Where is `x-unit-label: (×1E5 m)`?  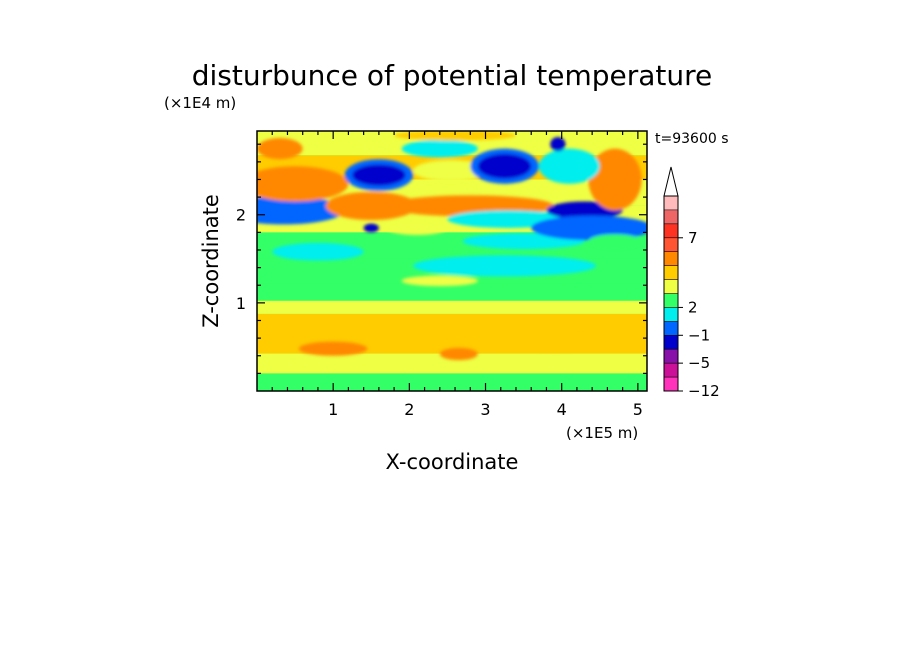 x-unit-label: (×1E5 m) is located at coordinates (602, 433).